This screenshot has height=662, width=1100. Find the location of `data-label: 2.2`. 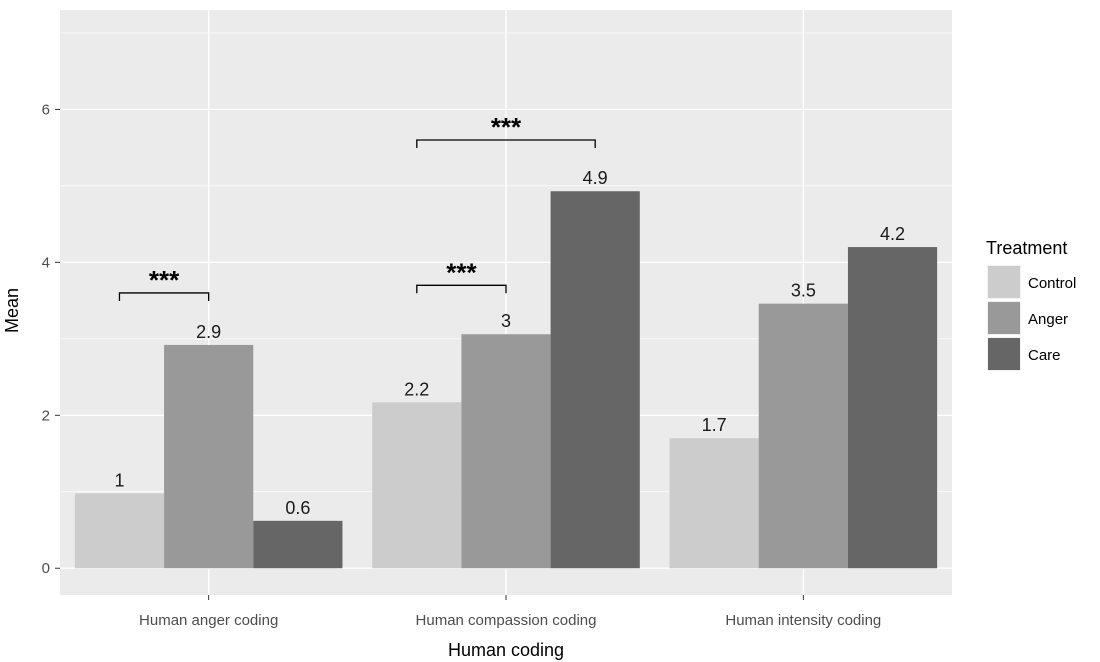

data-label: 2.2 is located at coordinates (416, 389).